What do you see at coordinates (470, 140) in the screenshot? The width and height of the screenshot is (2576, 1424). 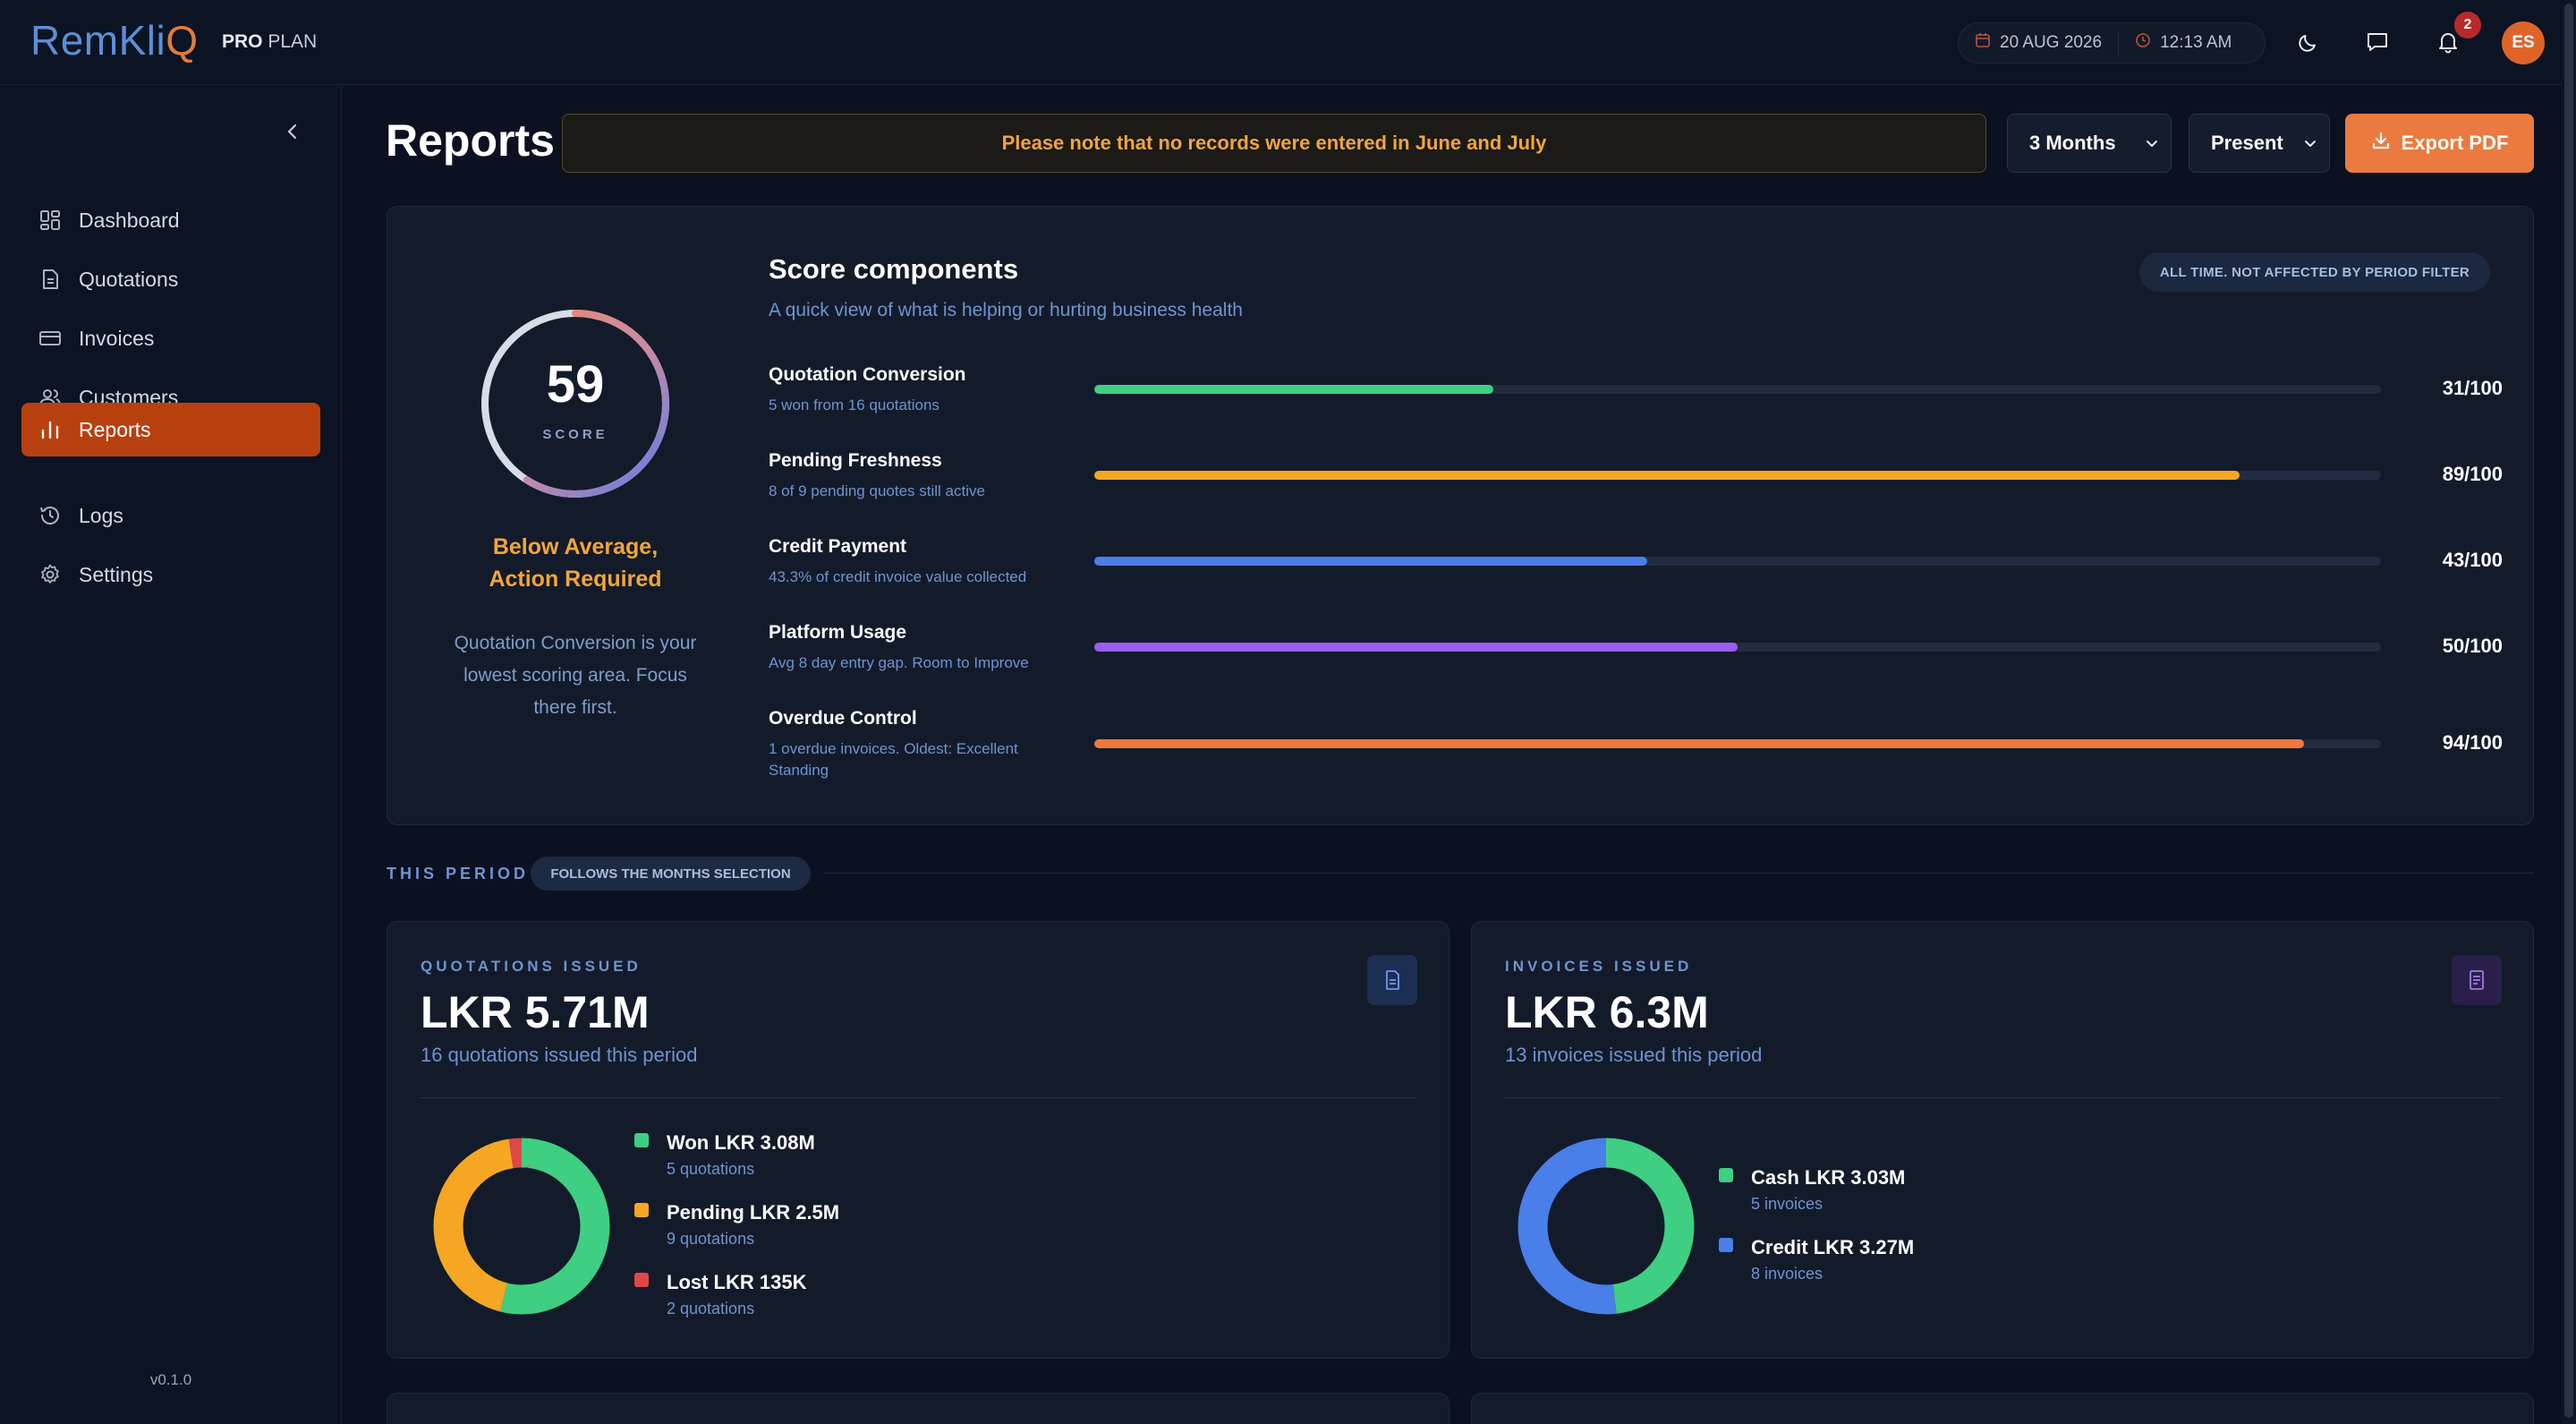 I see `page-title: Reports` at bounding box center [470, 140].